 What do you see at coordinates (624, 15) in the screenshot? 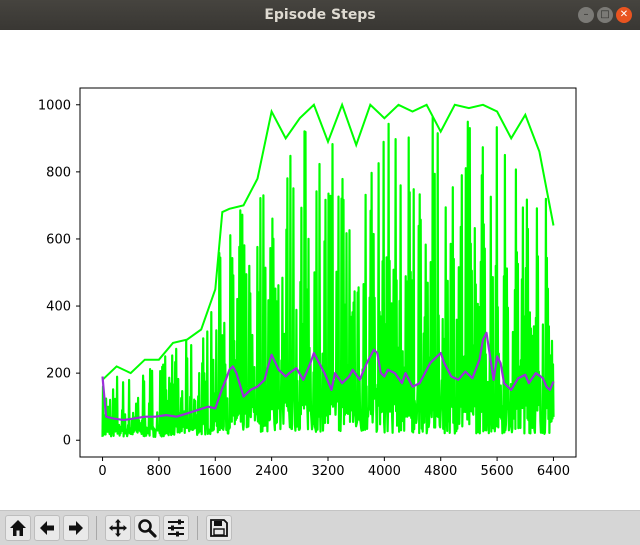
I see `close-icon: ✕` at bounding box center [624, 15].